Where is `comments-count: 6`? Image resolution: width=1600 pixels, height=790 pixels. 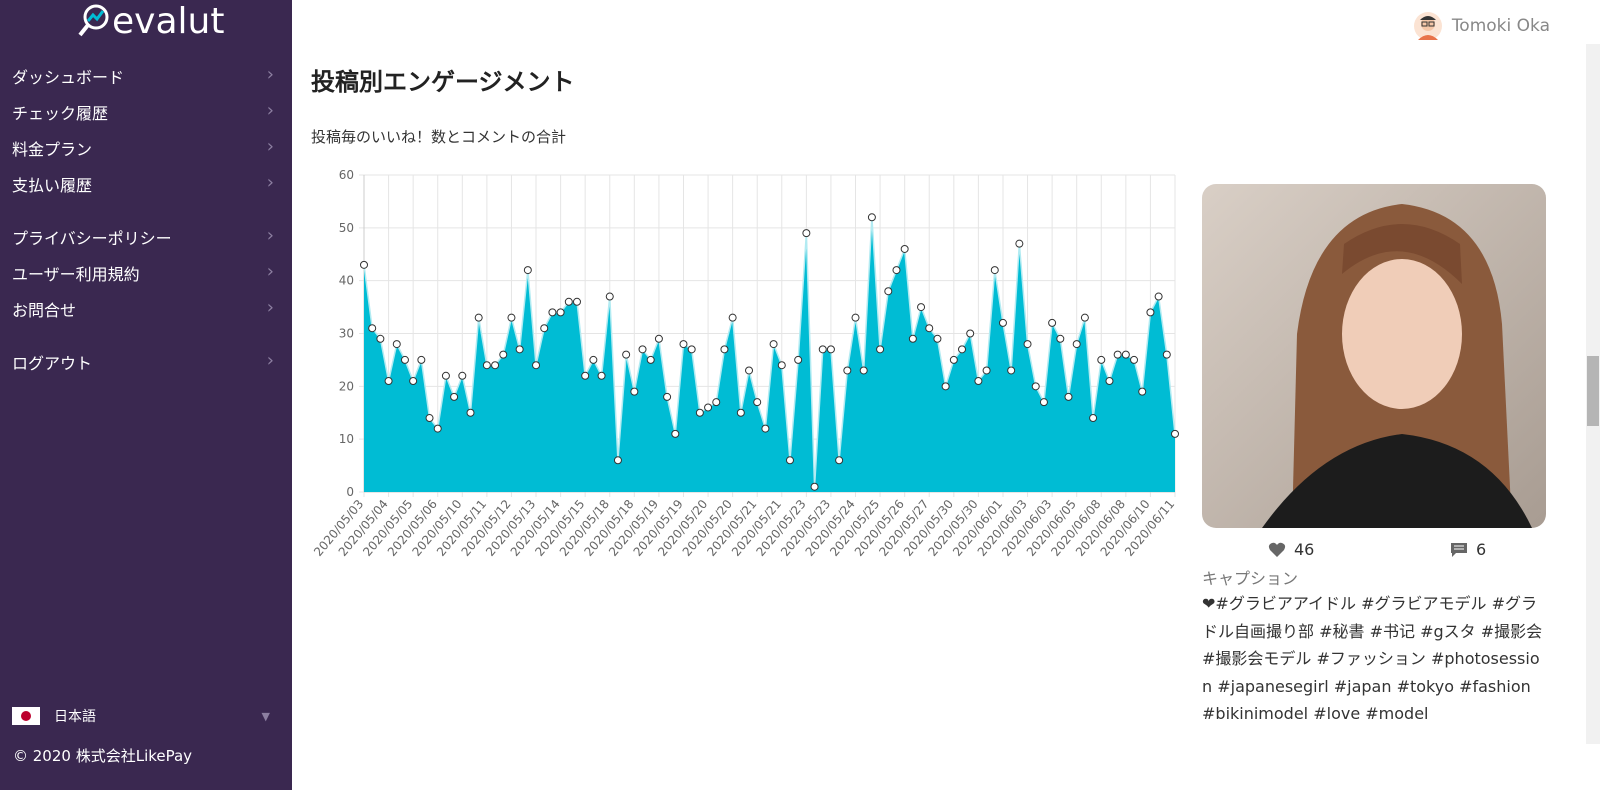 comments-count: 6 is located at coordinates (1481, 549).